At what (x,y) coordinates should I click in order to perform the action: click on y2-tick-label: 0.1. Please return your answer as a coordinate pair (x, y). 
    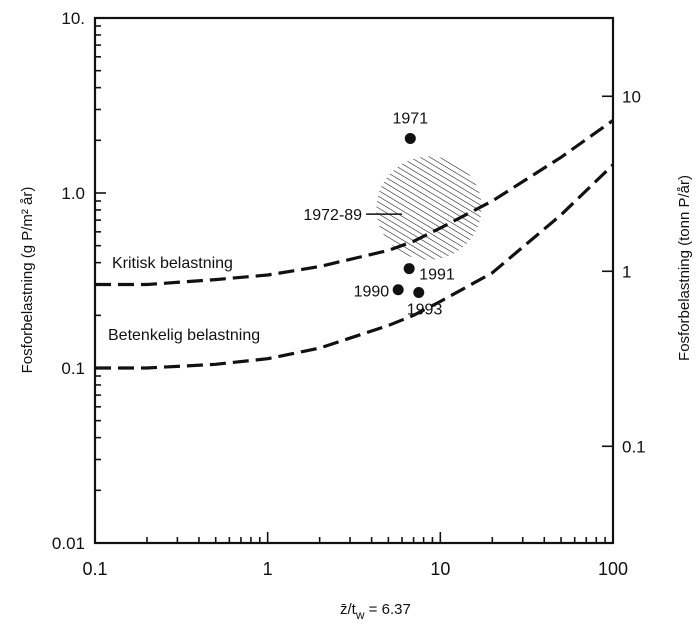
    Looking at the image, I should click on (634, 446).